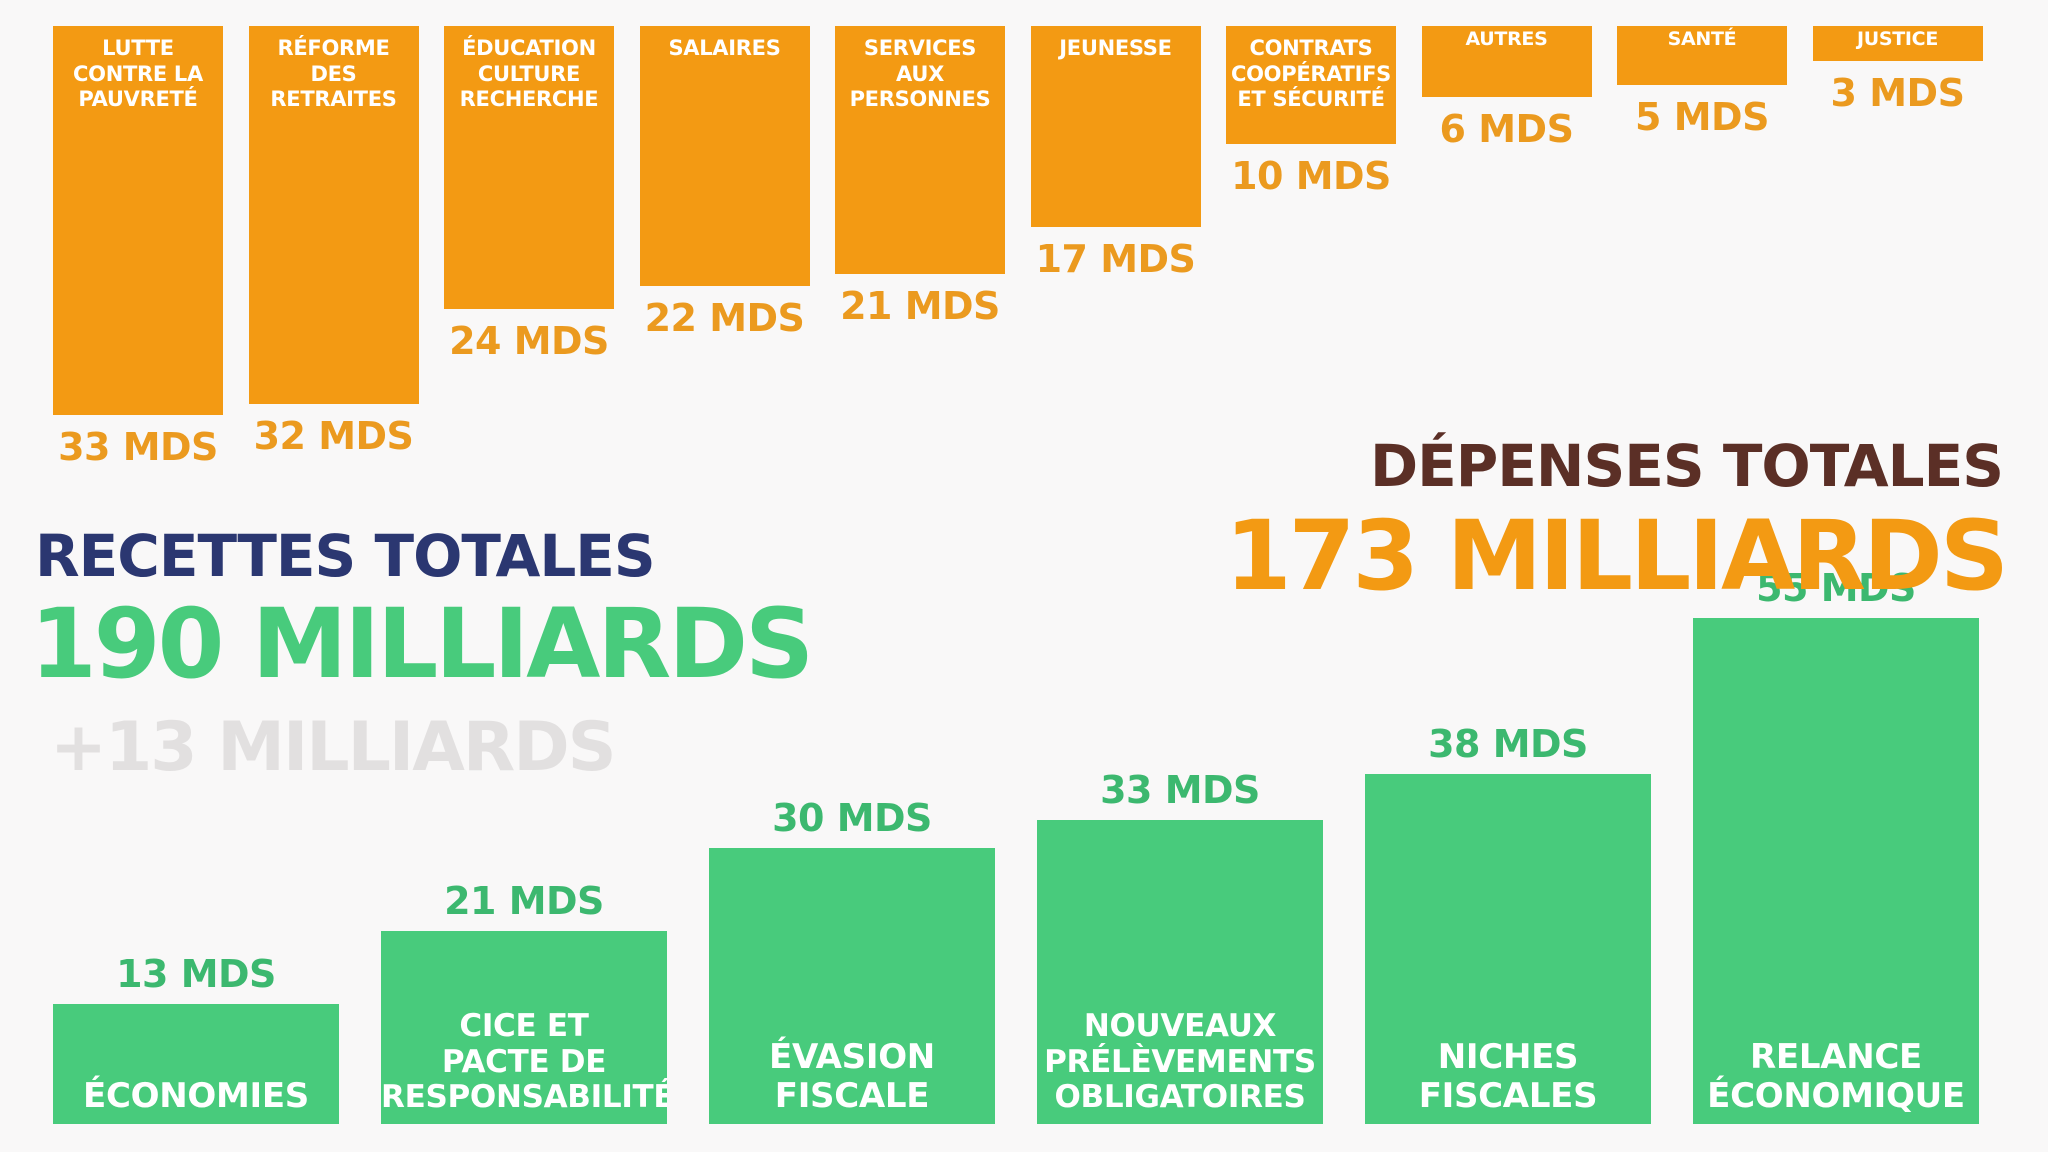  I want to click on expense-bar-label: AUTRES, so click(1506, 39).